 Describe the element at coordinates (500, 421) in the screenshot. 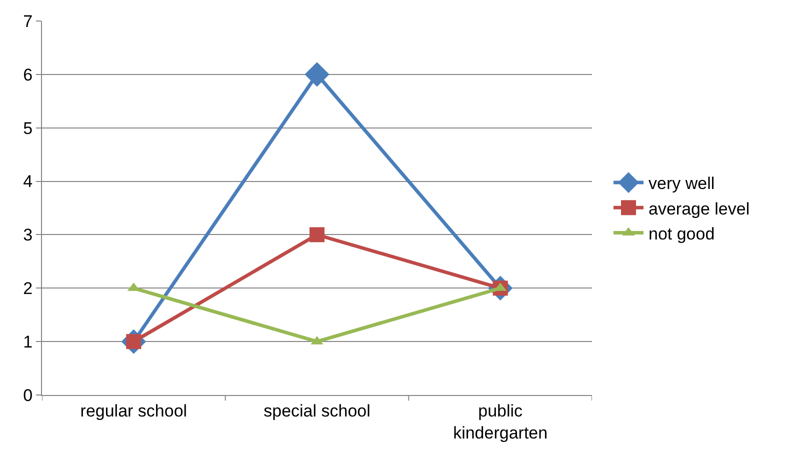

I see `x-tick-label: public kindergarten` at that location.